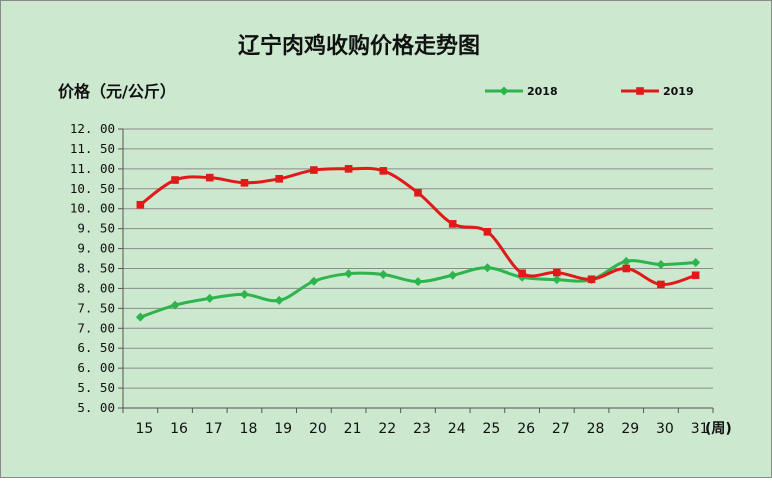 The height and width of the screenshot is (481, 772). What do you see at coordinates (526, 429) in the screenshot?
I see `x-tick-label: 26` at bounding box center [526, 429].